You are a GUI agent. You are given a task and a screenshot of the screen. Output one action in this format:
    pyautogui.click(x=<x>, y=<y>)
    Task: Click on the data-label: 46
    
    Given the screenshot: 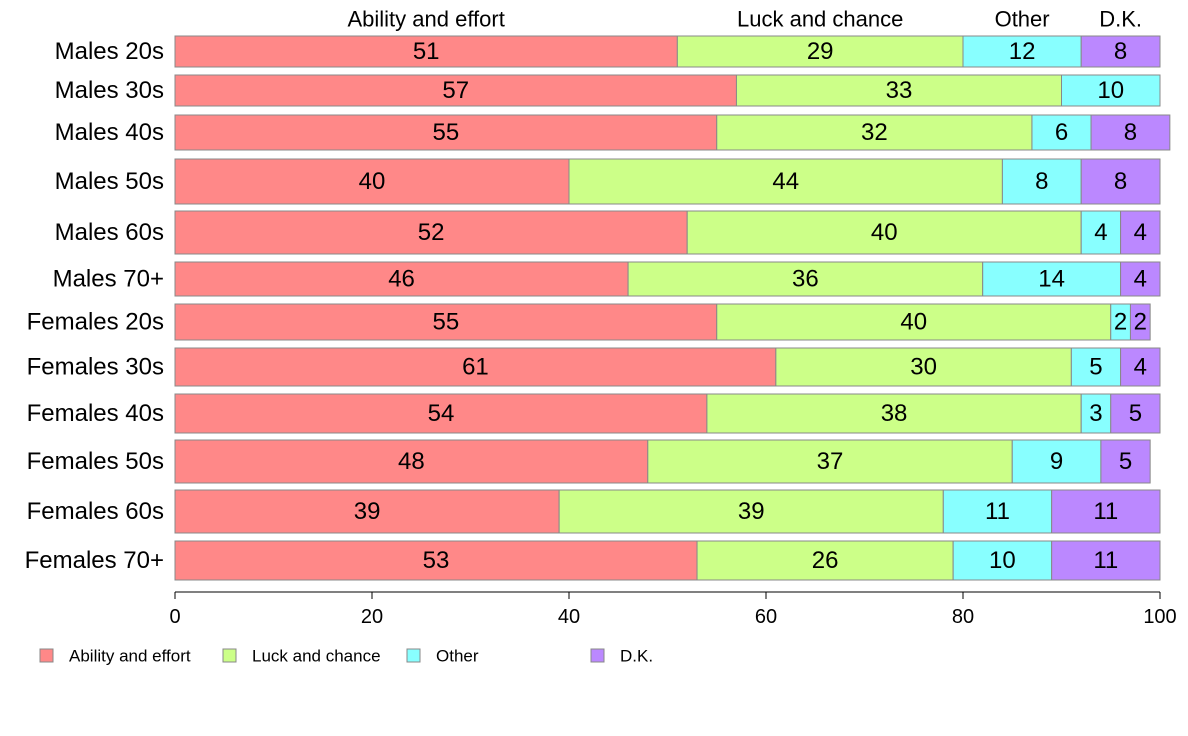 What is the action you would take?
    pyautogui.click(x=401, y=279)
    